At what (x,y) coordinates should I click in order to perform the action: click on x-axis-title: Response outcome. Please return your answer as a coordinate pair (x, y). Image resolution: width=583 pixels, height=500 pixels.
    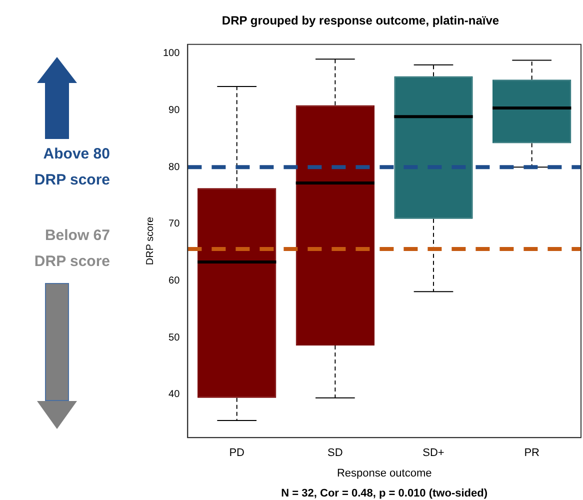
    Looking at the image, I should click on (384, 473).